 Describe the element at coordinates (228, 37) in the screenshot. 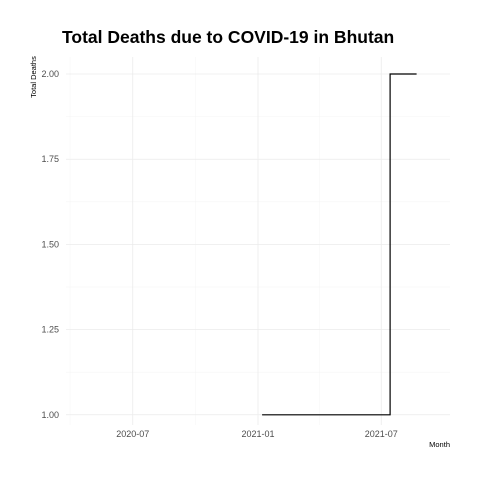

I see `chart-title: Total Deaths due to COVID-19 in Bhutan` at that location.